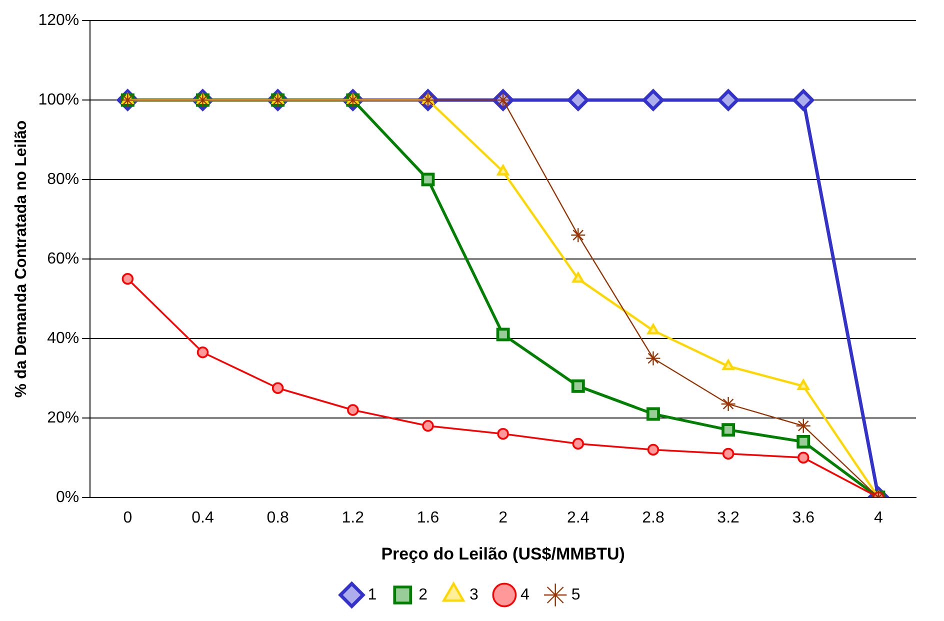  I want to click on x-tick-label: 0.8, so click(278, 517).